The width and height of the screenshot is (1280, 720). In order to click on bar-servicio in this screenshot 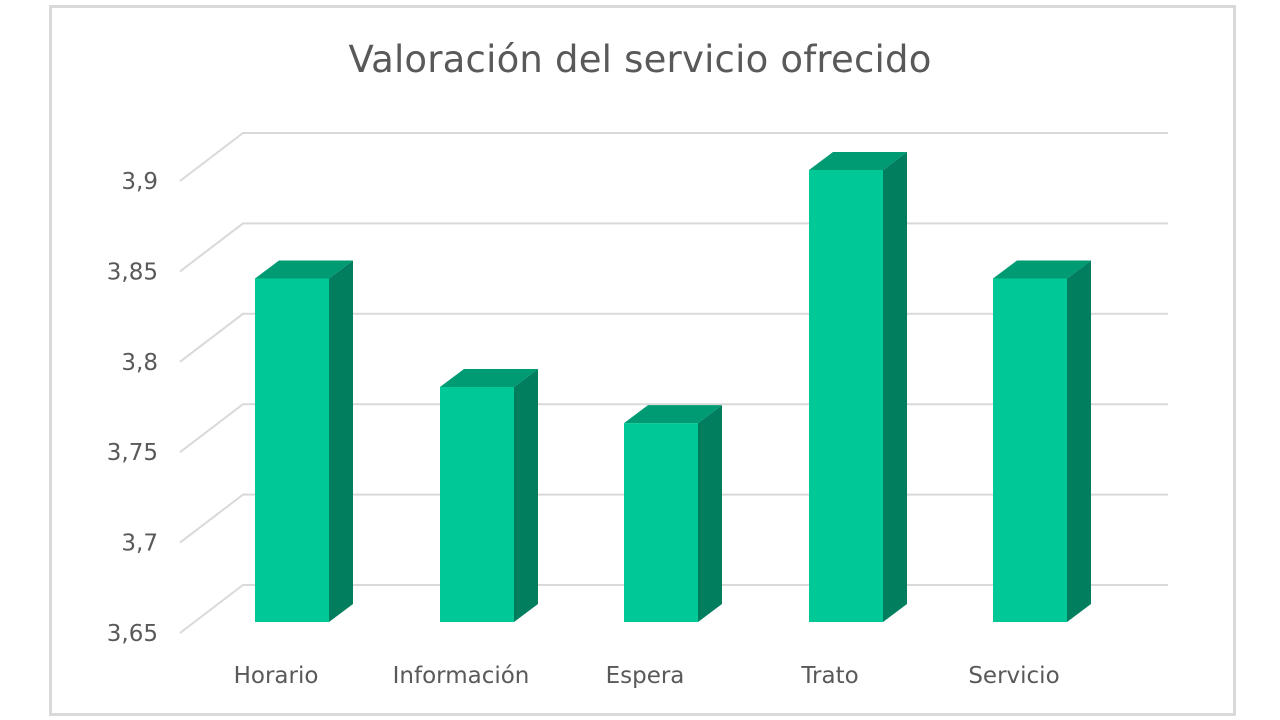, I will do `click(1030, 450)`.